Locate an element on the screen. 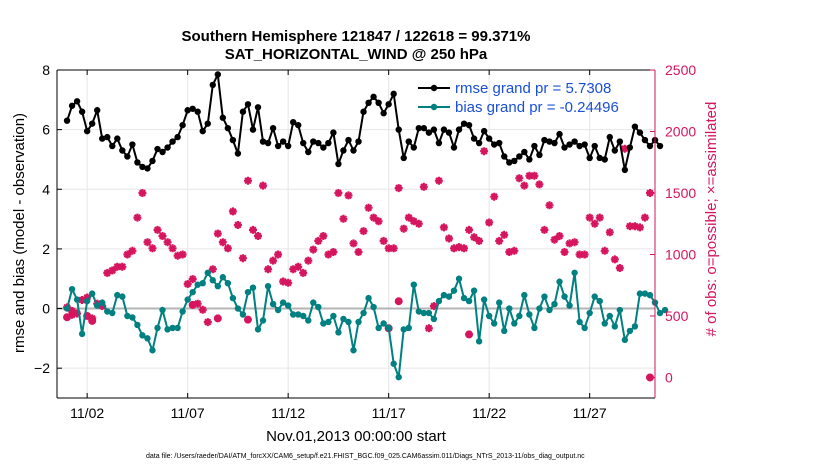 This screenshot has height=470, width=830. left-tick-label: 2 is located at coordinates (46, 249).